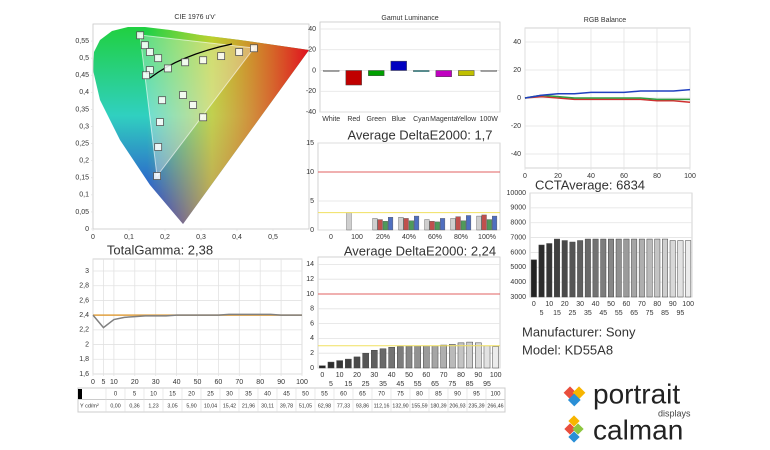 This screenshot has height=450, width=770. Describe the element at coordinates (487, 384) in the screenshot. I see `x-tick-label: 95` at that location.